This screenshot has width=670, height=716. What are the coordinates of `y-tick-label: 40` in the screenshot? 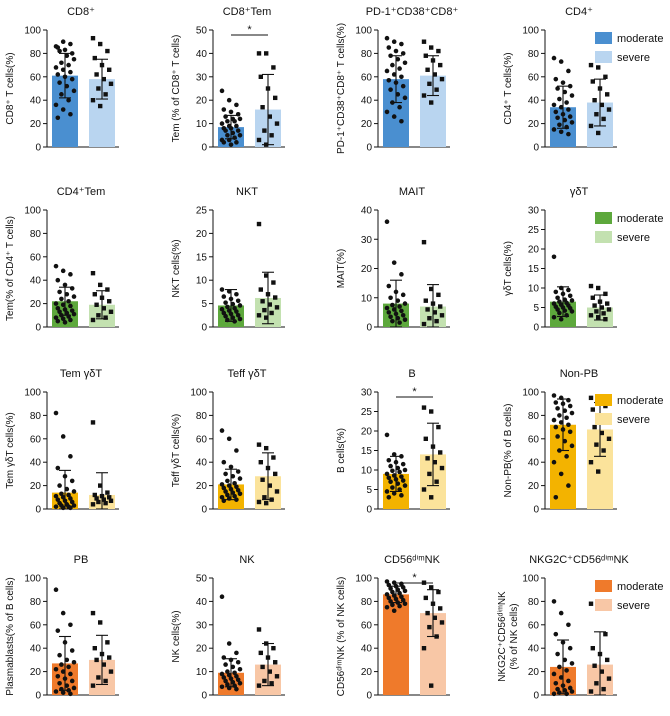 It's located at (367, 101).